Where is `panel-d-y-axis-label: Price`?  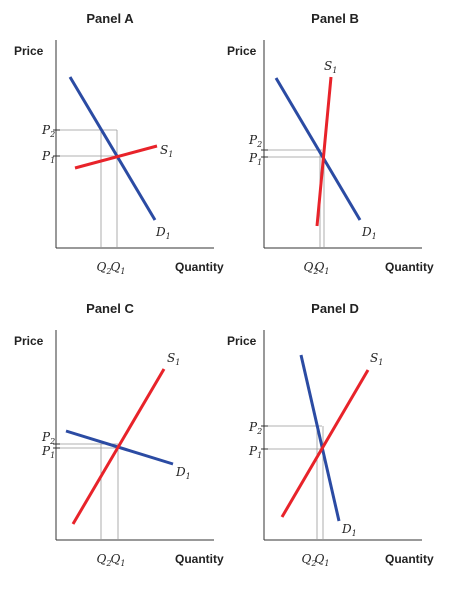 panel-d-y-axis-label: Price is located at coordinates (242, 341).